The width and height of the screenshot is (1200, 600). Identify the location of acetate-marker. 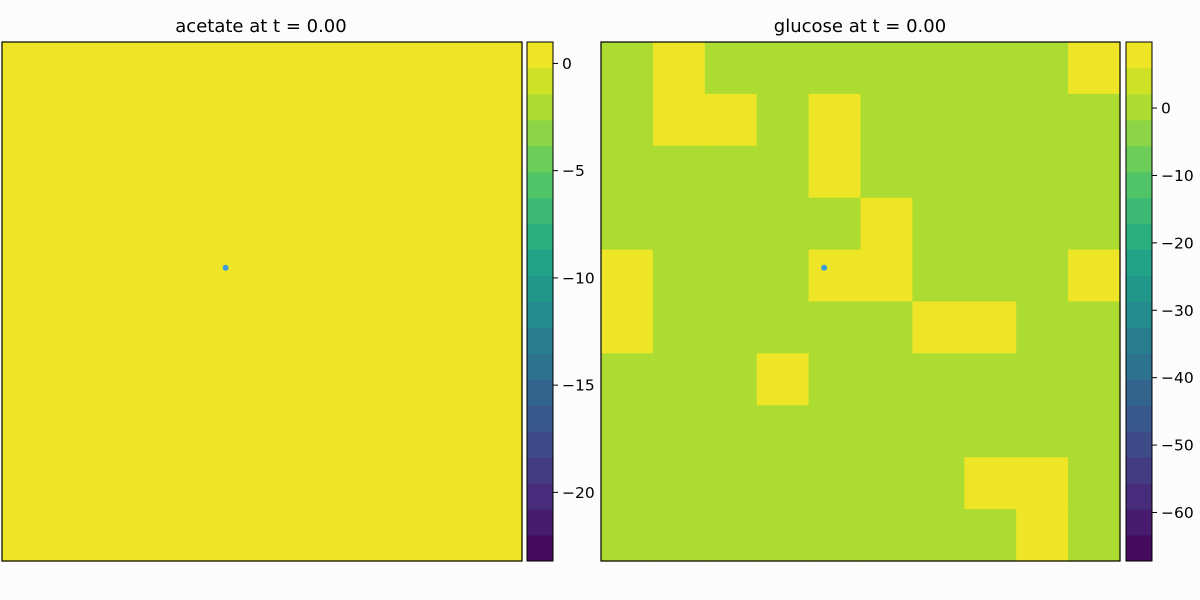
(225, 267).